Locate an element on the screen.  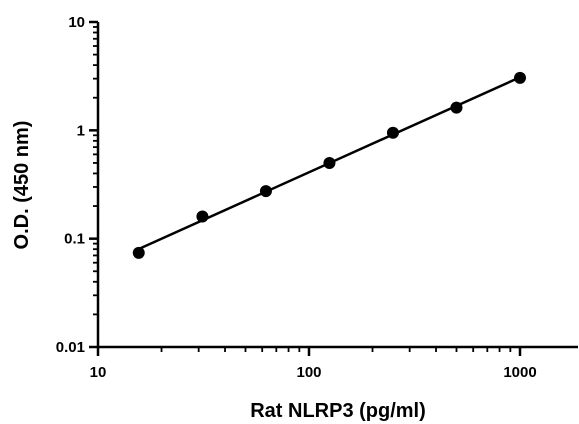
y-tick-label: 1 is located at coordinates (81, 130).